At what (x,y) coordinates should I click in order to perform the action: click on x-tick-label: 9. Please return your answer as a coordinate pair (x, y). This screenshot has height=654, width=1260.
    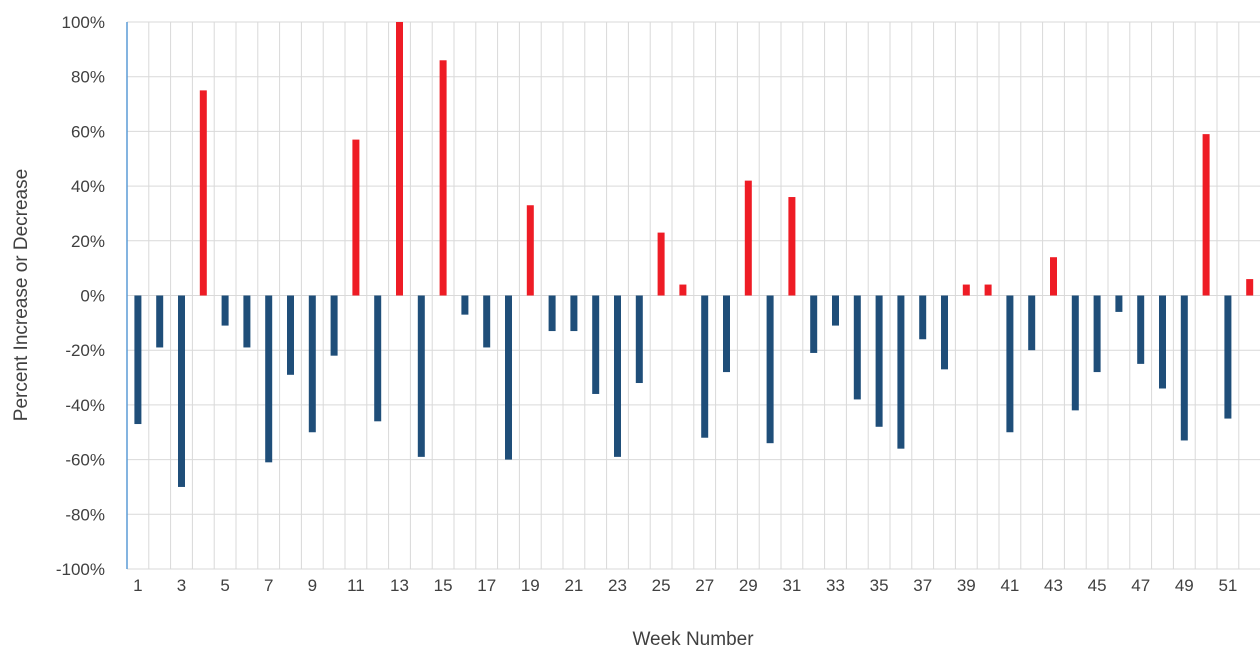
    Looking at the image, I should click on (312, 585).